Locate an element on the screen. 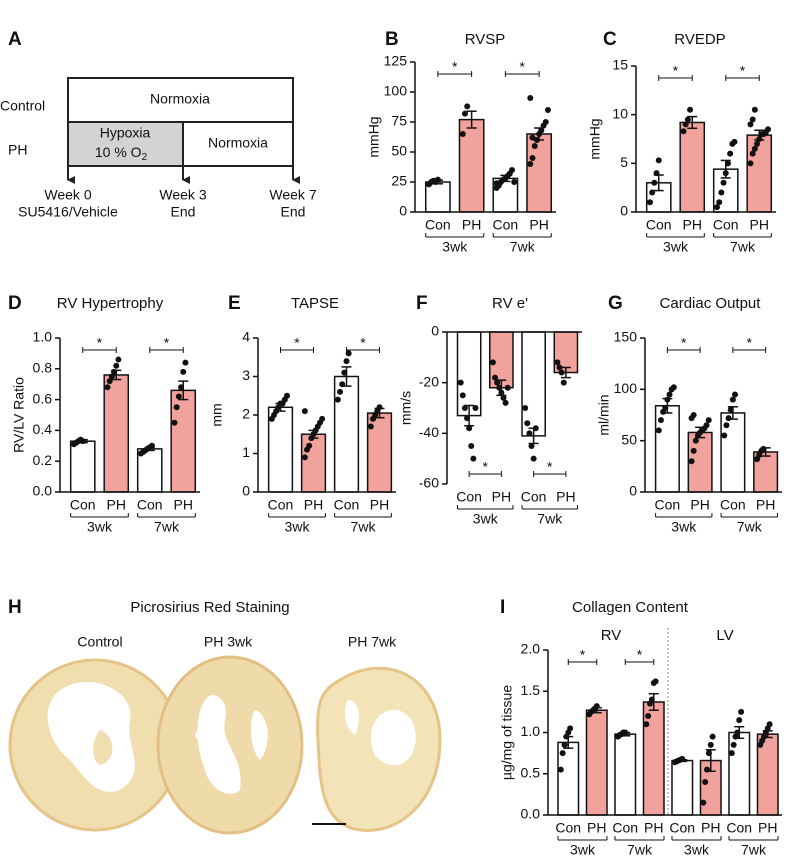 Image resolution: width=797 pixels, height=864 pixels. y-axis-label: mm is located at coordinates (217, 414).